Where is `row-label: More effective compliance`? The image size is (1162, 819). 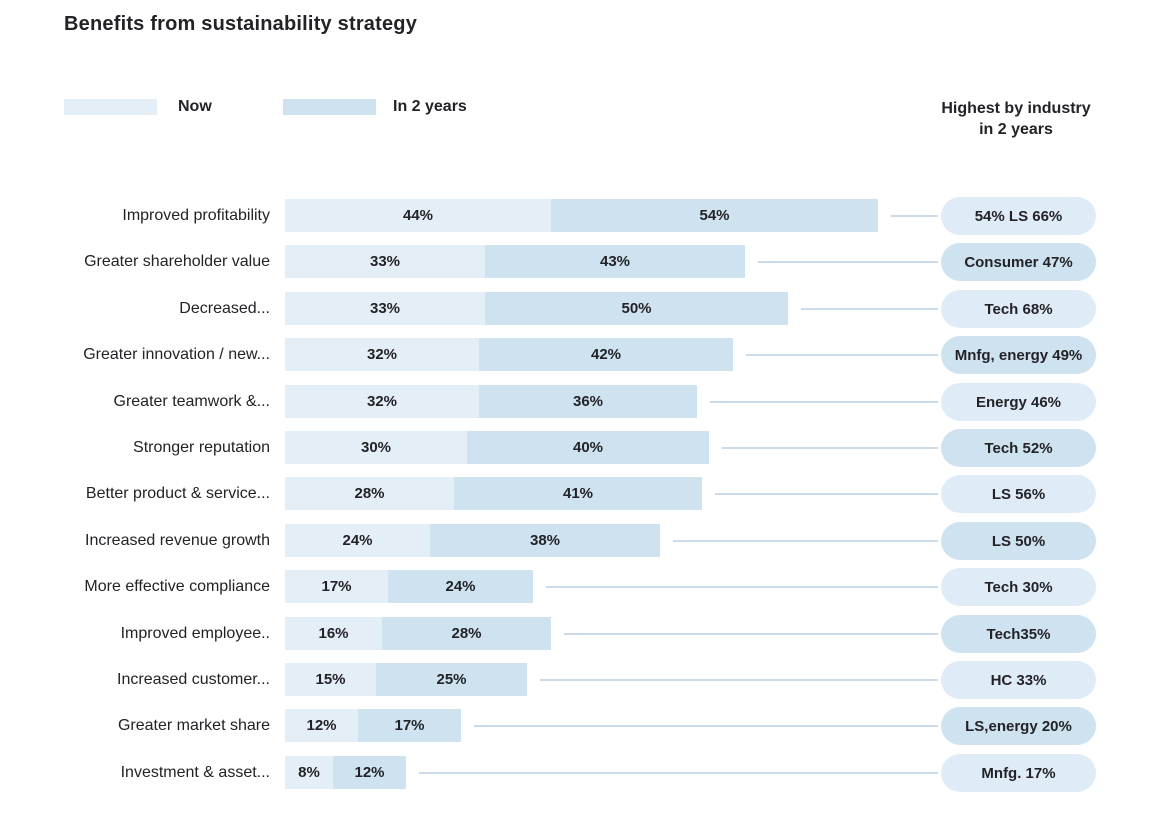
row-label: More effective compliance is located at coordinates (177, 586).